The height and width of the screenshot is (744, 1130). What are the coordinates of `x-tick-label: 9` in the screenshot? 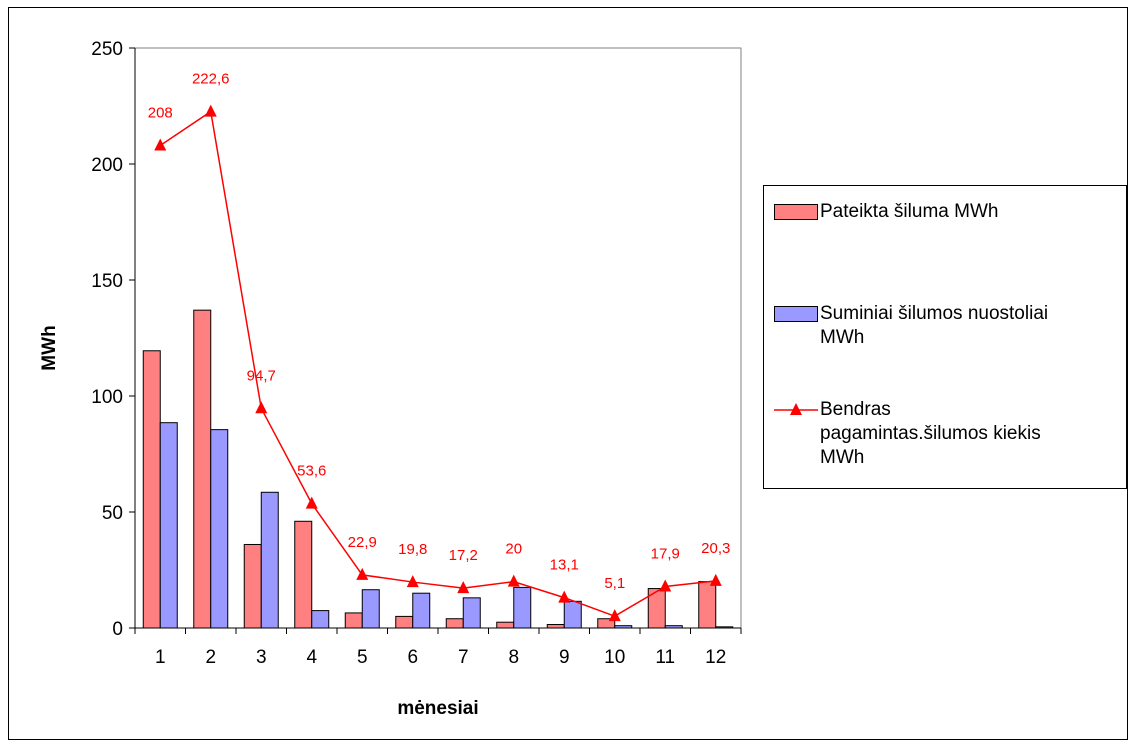 It's located at (564, 657).